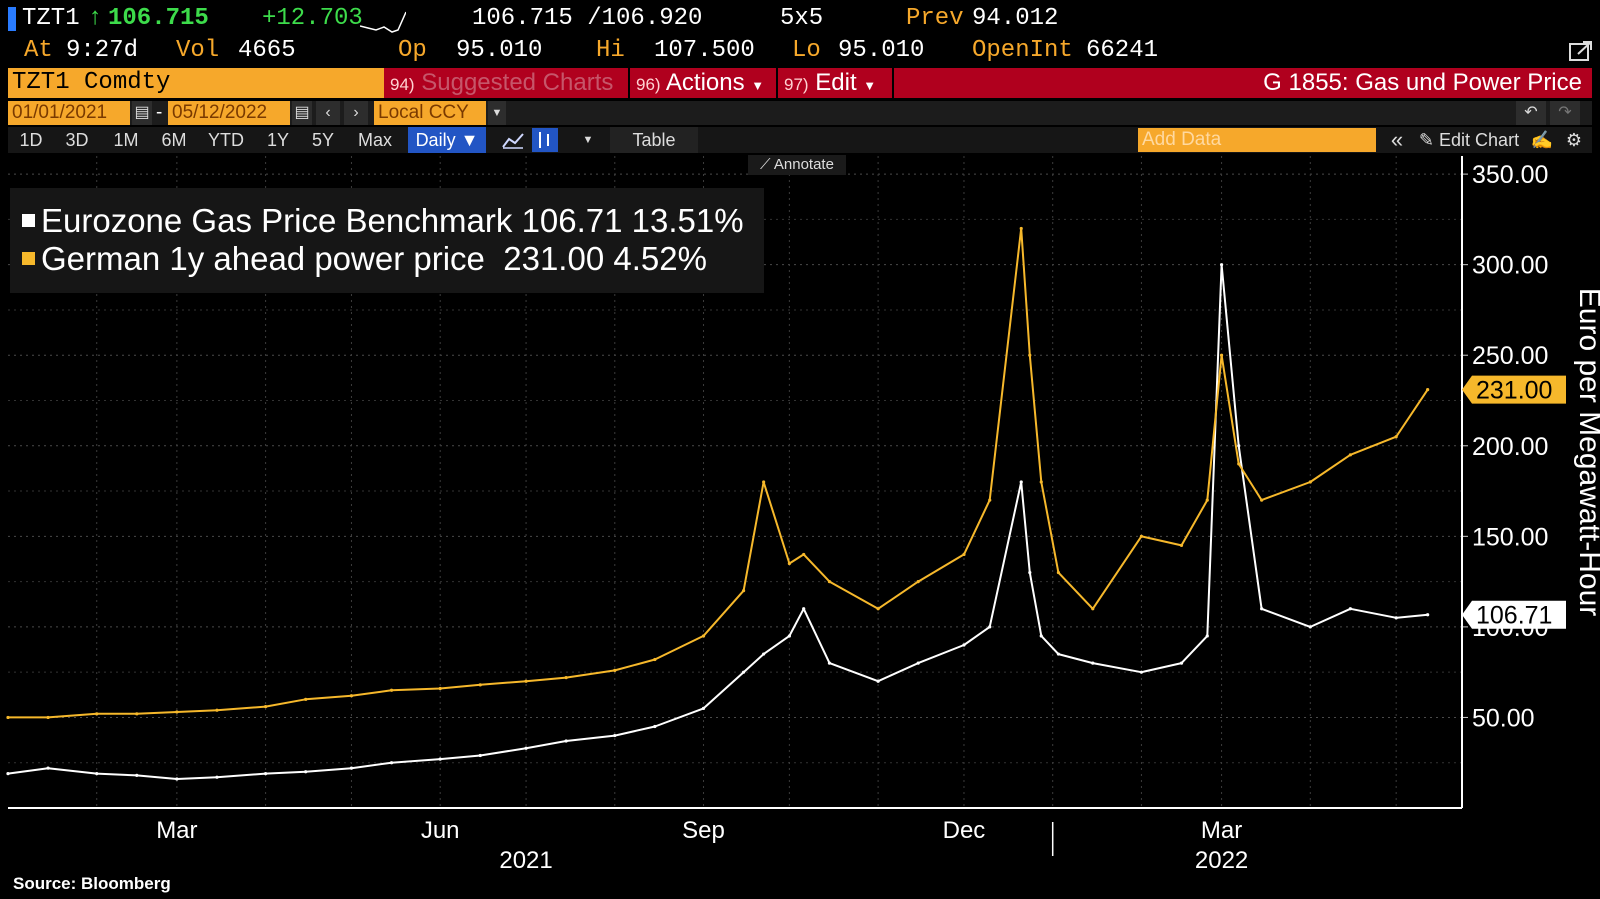 This screenshot has height=899, width=1600. I want to click on bar-chart-icon, so click(545, 140).